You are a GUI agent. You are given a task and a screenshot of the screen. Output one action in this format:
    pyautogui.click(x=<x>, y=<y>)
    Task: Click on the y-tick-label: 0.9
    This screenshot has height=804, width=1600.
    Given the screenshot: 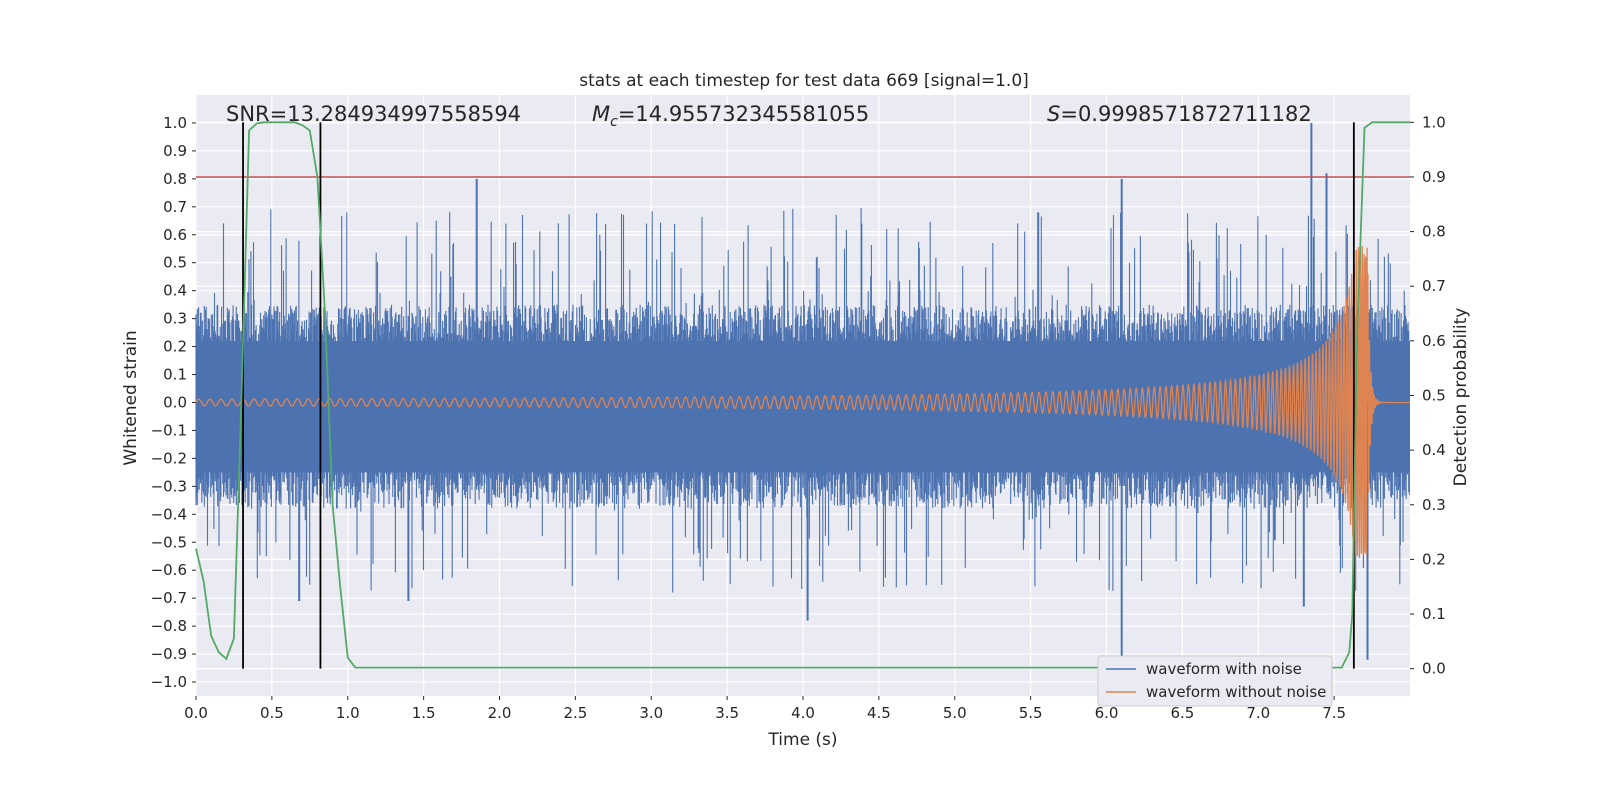 What is the action you would take?
    pyautogui.click(x=175, y=151)
    